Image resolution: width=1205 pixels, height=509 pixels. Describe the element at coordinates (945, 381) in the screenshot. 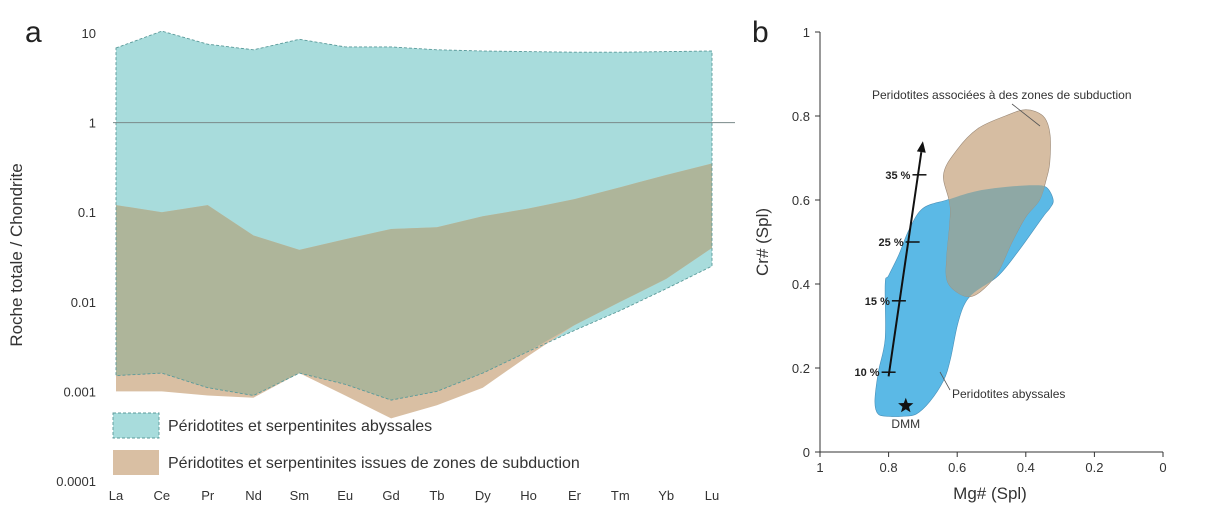

I see `annotation-abyssal-leader` at that location.